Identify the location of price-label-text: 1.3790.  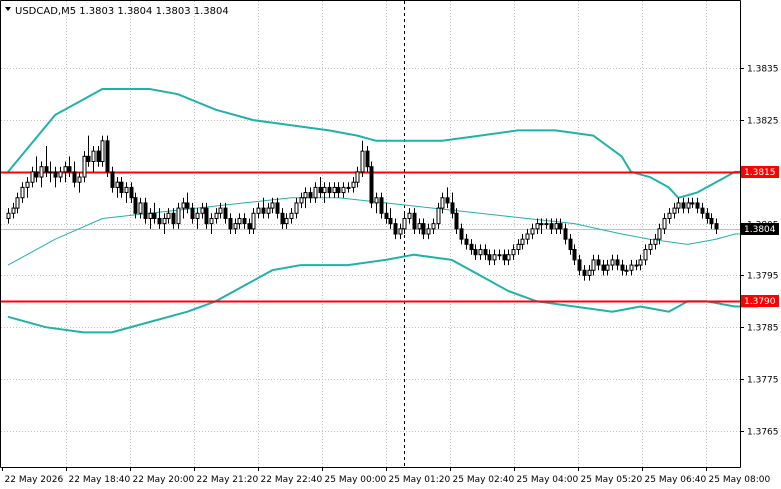
(760, 302).